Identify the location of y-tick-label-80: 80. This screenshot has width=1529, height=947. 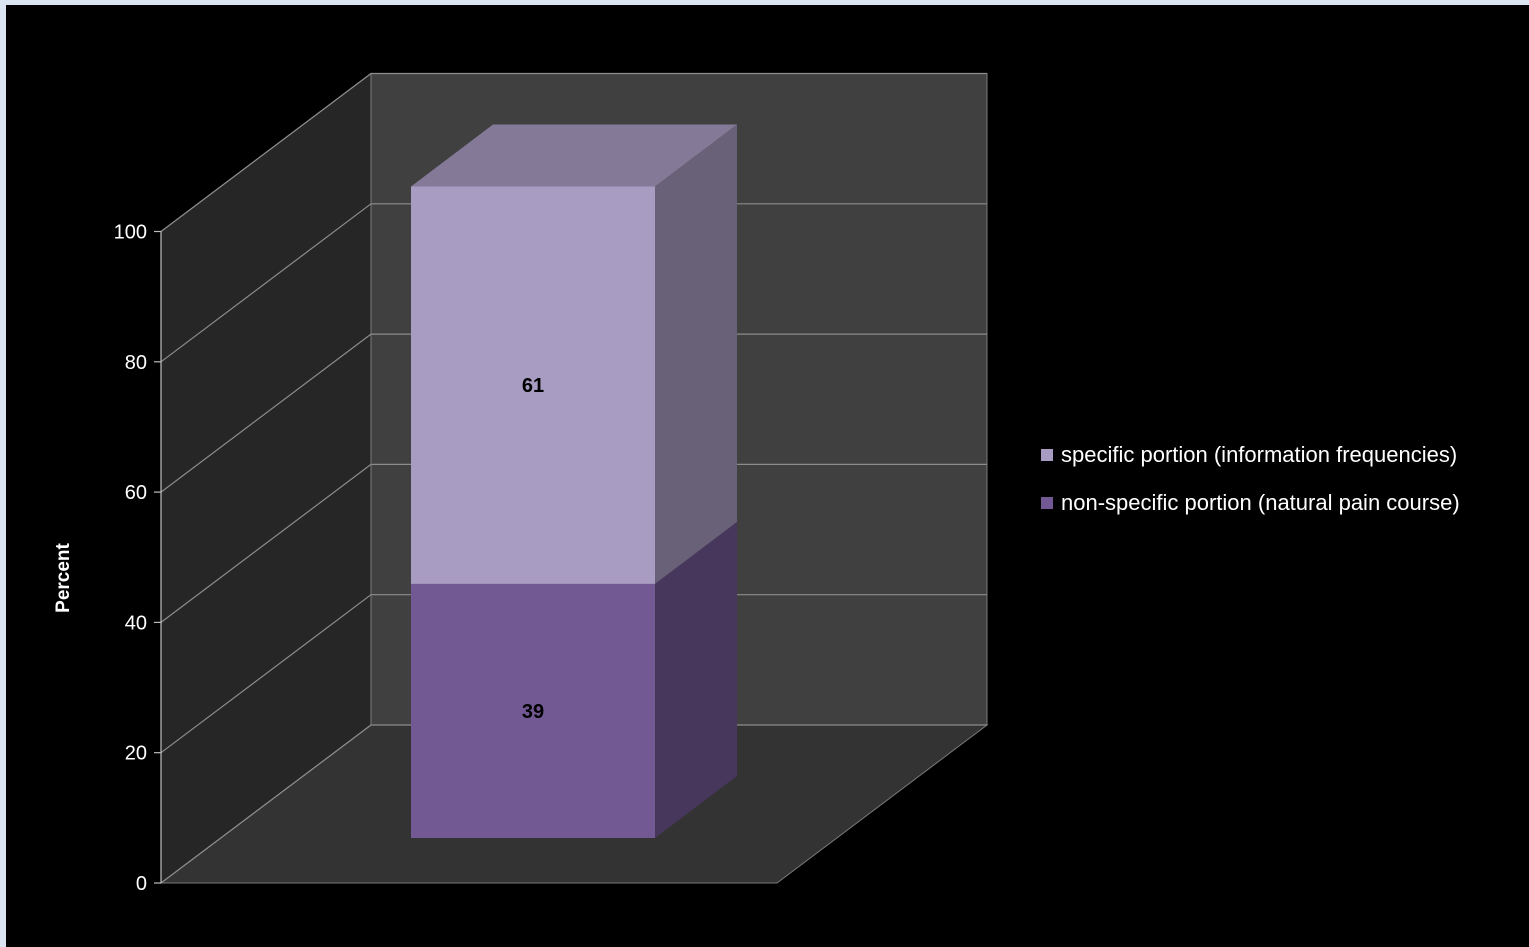
(136, 363).